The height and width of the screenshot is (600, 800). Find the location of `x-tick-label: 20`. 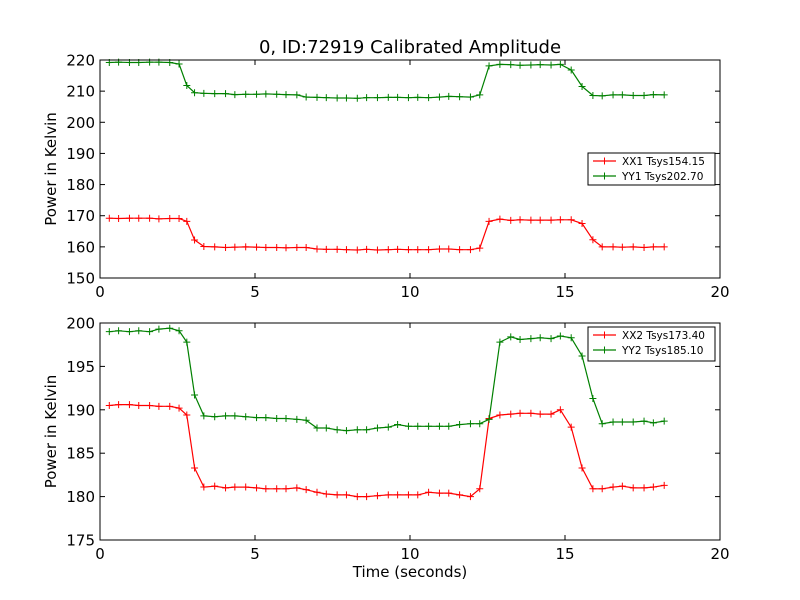

x-tick-label: 20 is located at coordinates (719, 554).